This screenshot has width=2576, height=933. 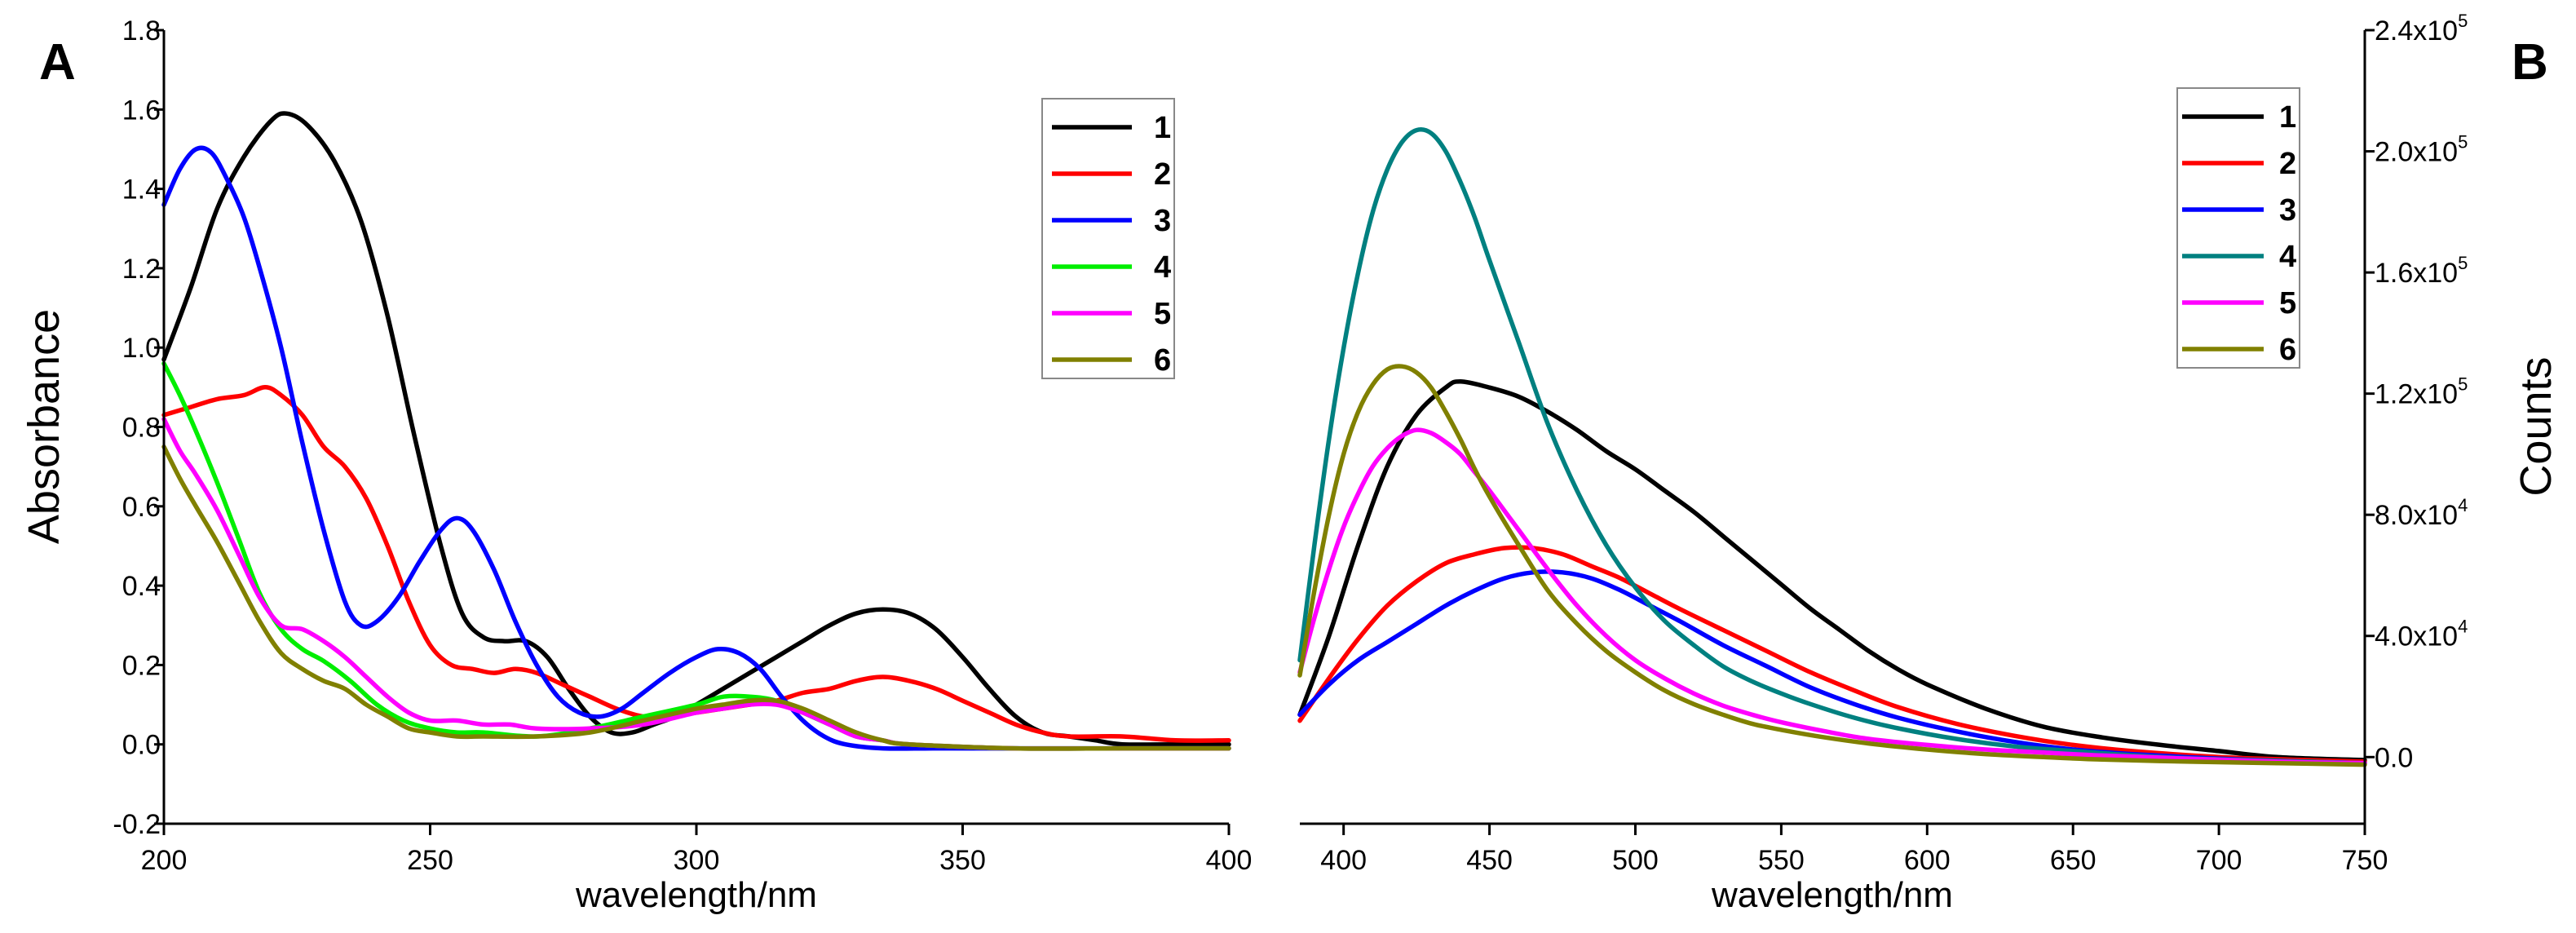 I want to click on x-tick-label: 650, so click(x=2073, y=860).